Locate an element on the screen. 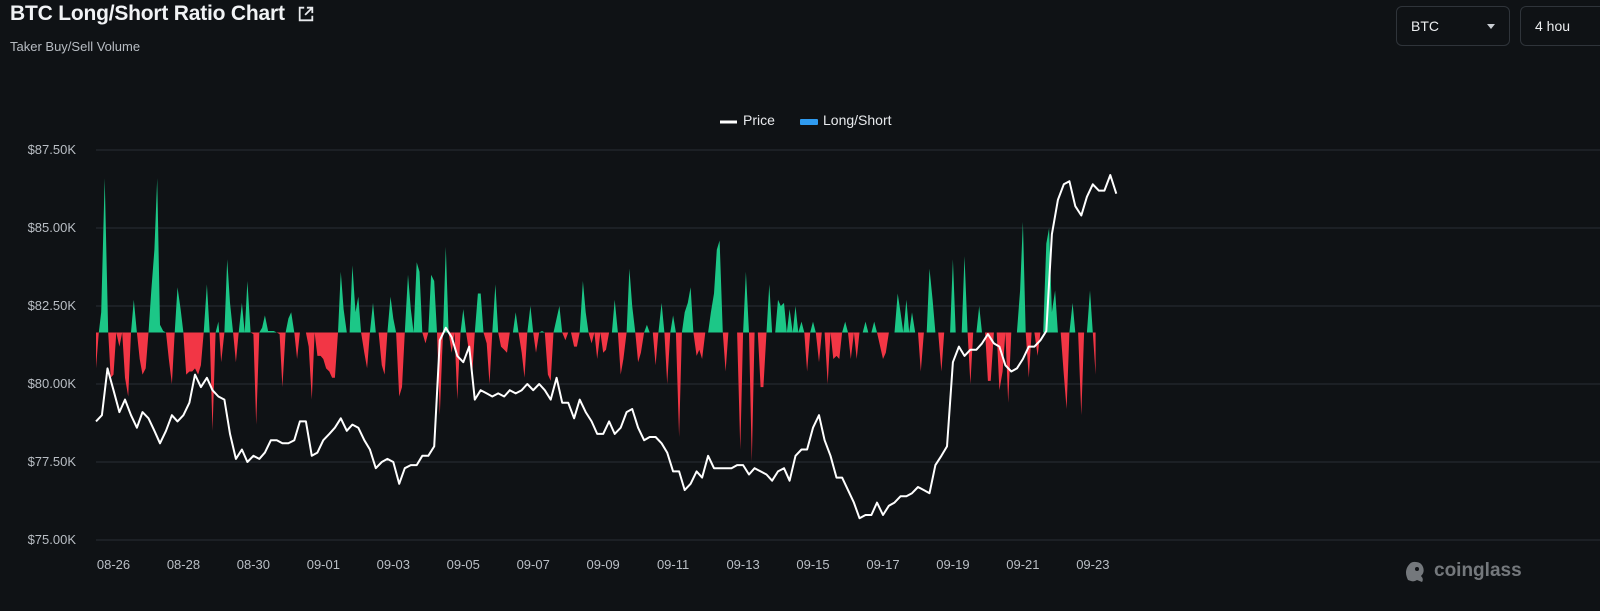  interval-select-value: 4 hou is located at coordinates (1553, 26).